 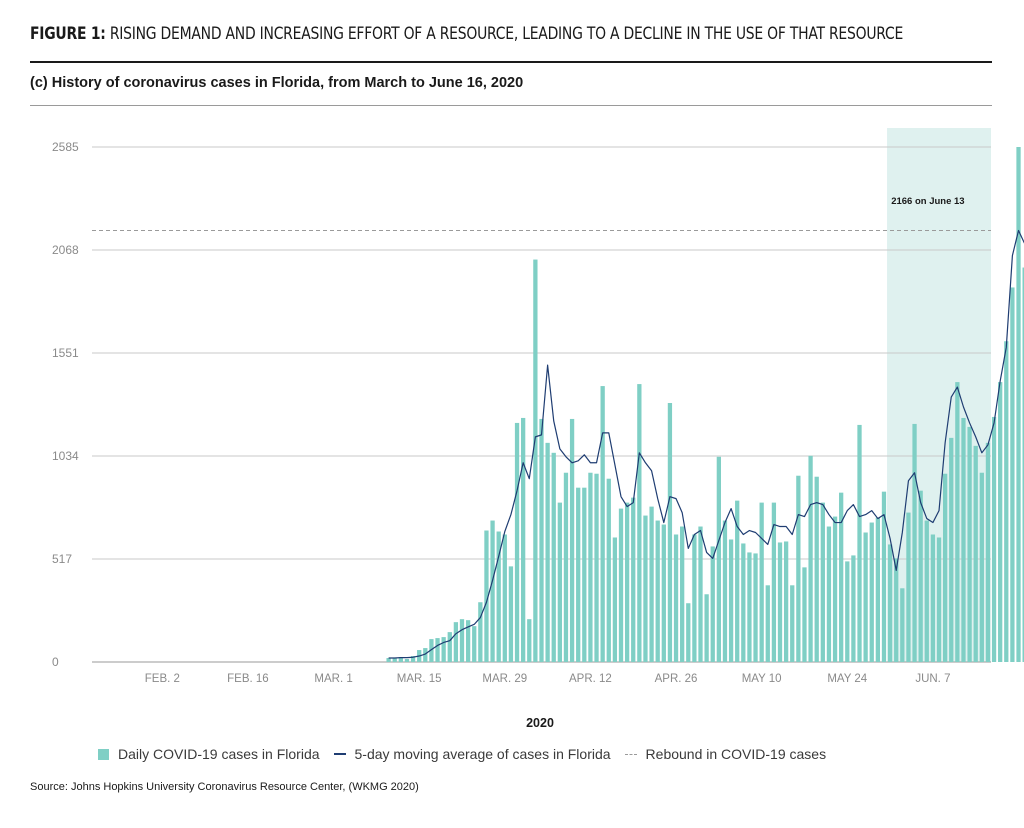 What do you see at coordinates (55, 662) in the screenshot?
I see `y-tick-label: 0` at bounding box center [55, 662].